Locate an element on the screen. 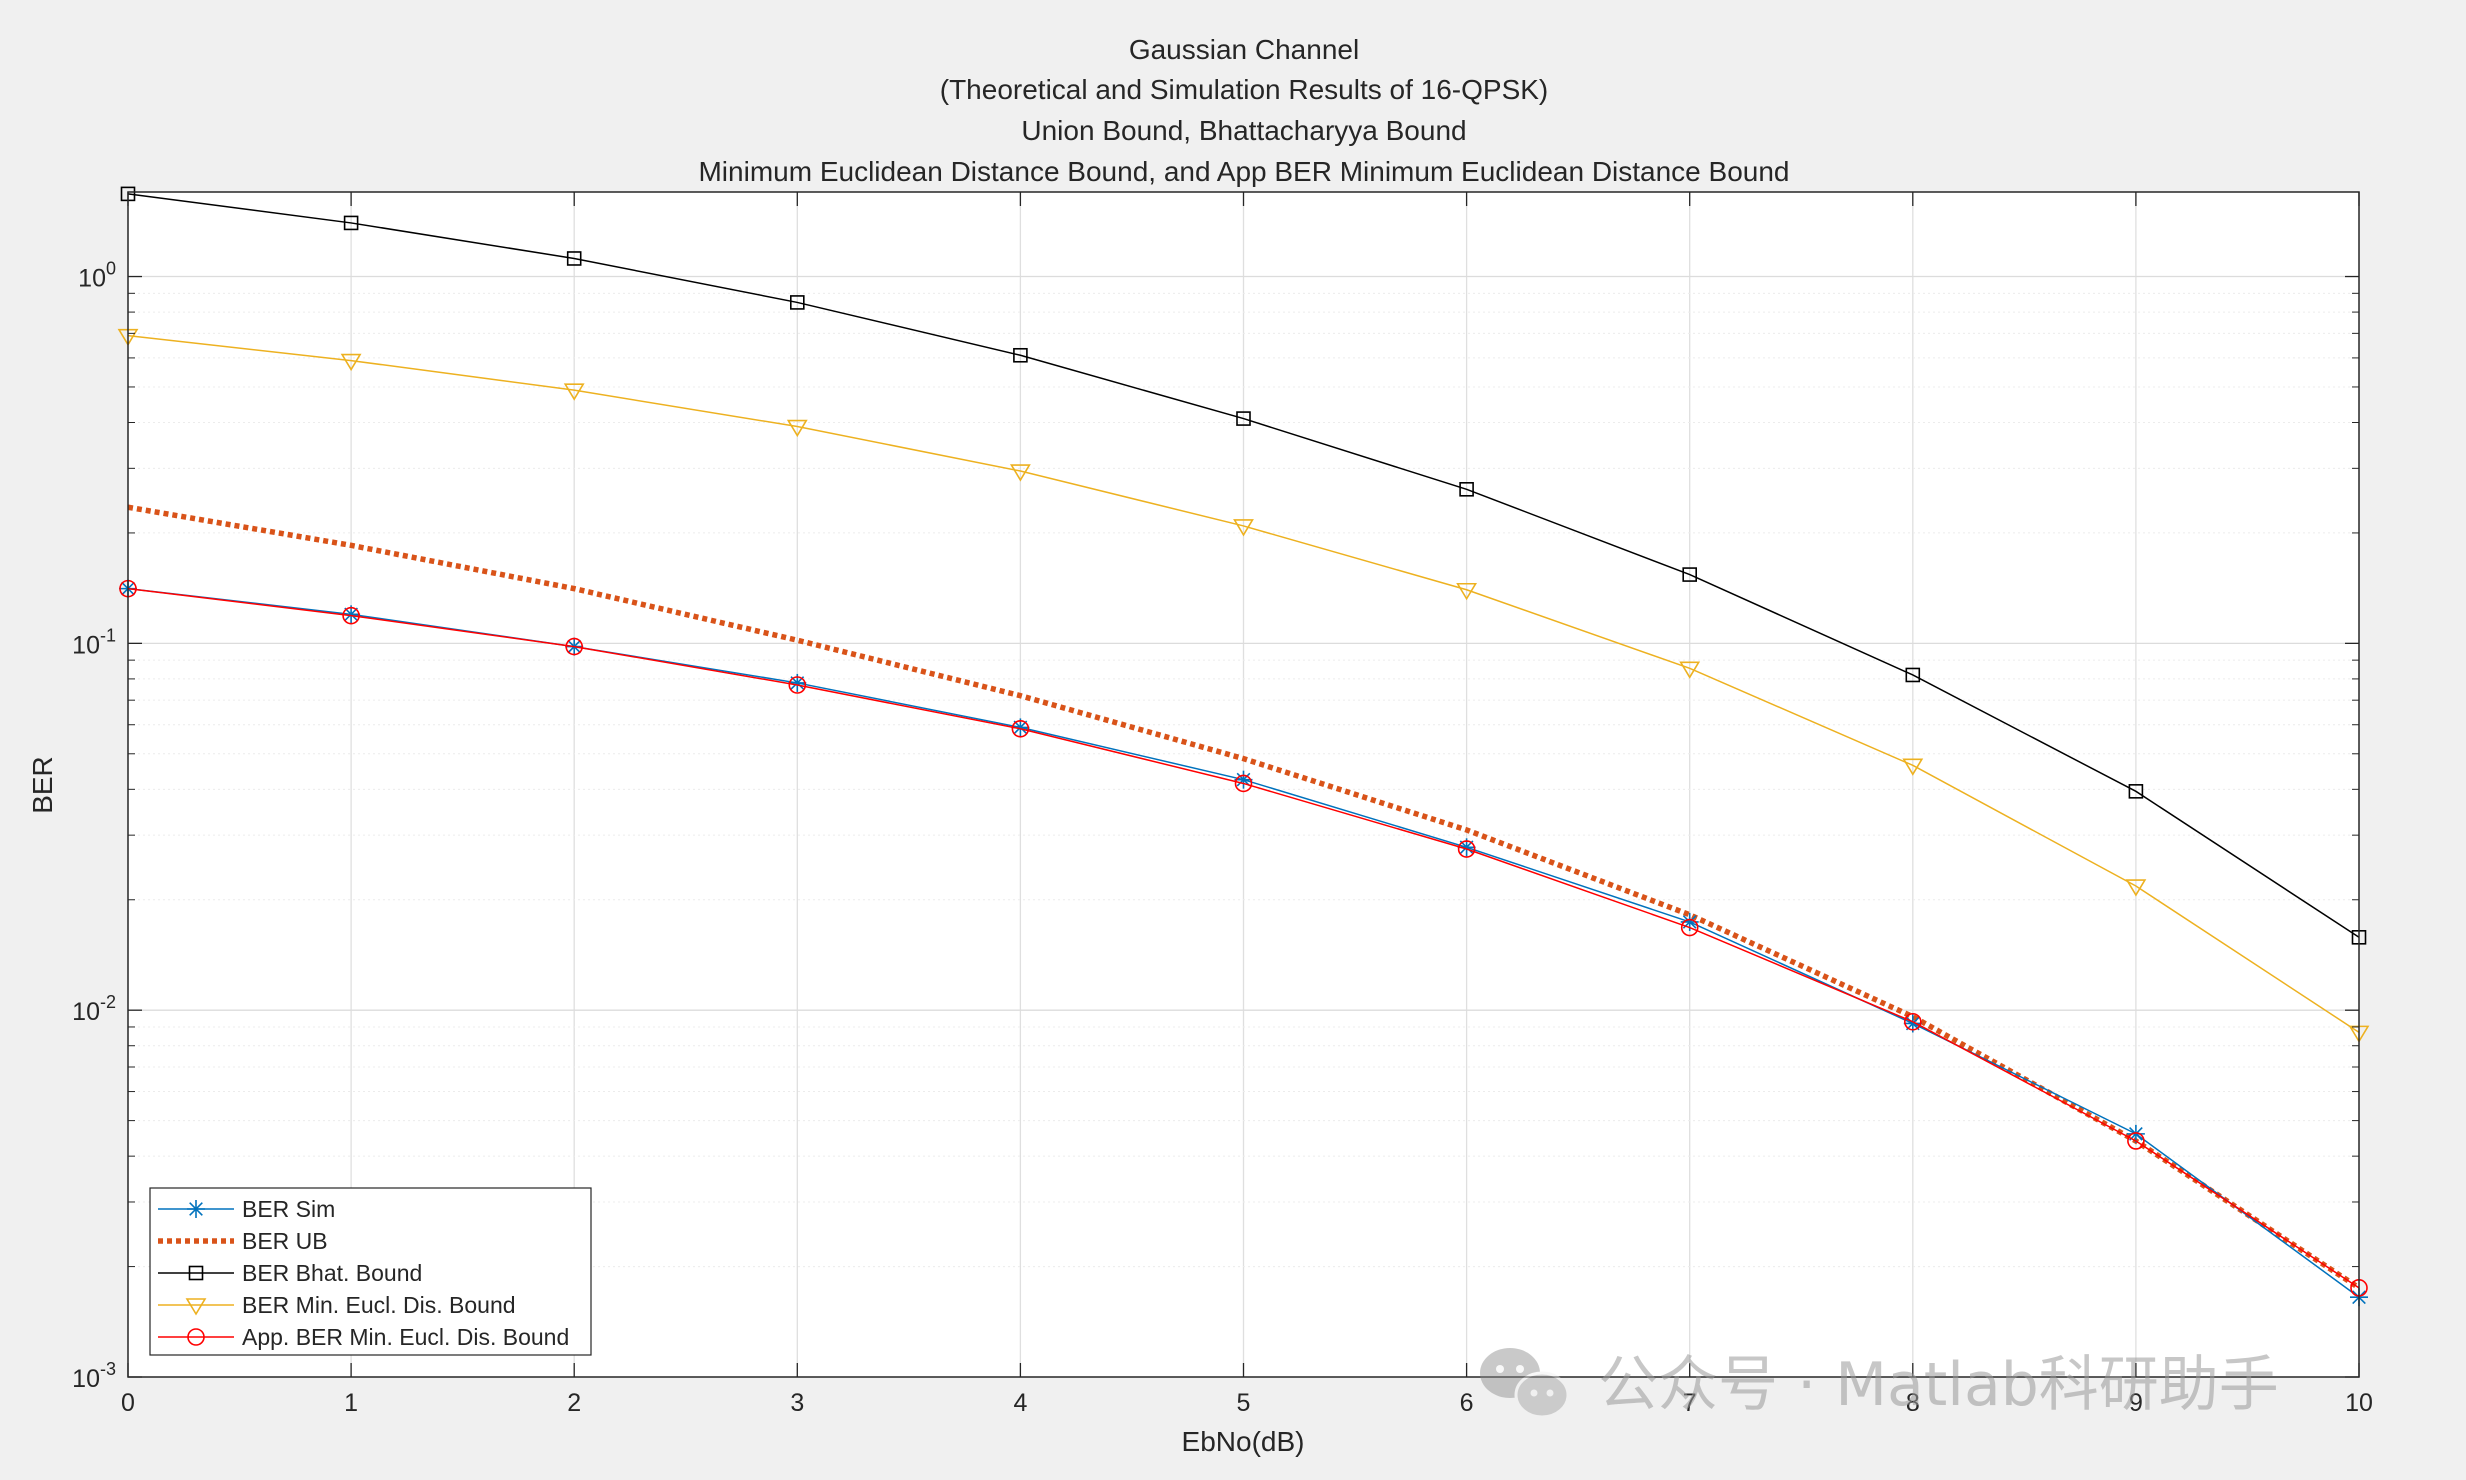 The width and height of the screenshot is (2466, 1480). legend-label: BER Sim is located at coordinates (288, 1209).